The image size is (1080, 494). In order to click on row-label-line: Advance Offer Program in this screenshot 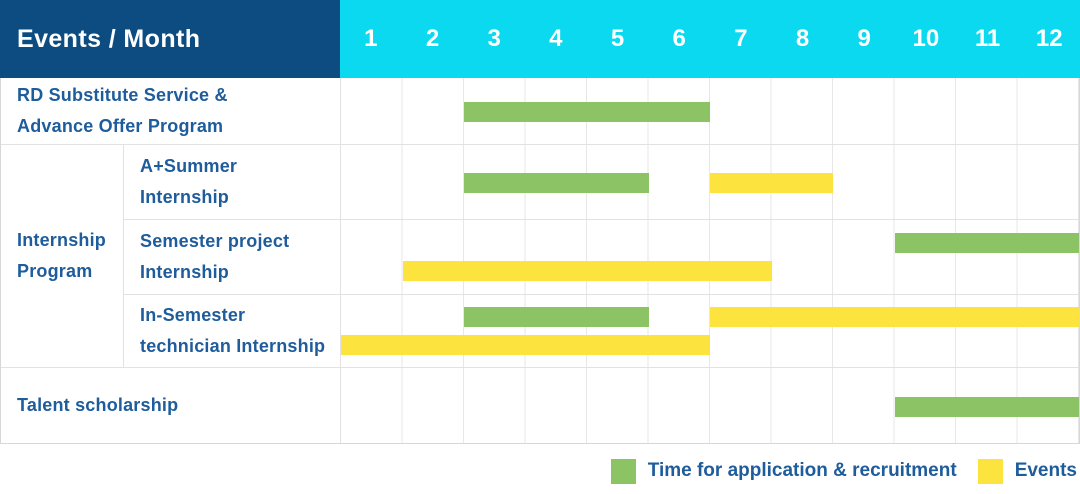, I will do `click(120, 126)`.